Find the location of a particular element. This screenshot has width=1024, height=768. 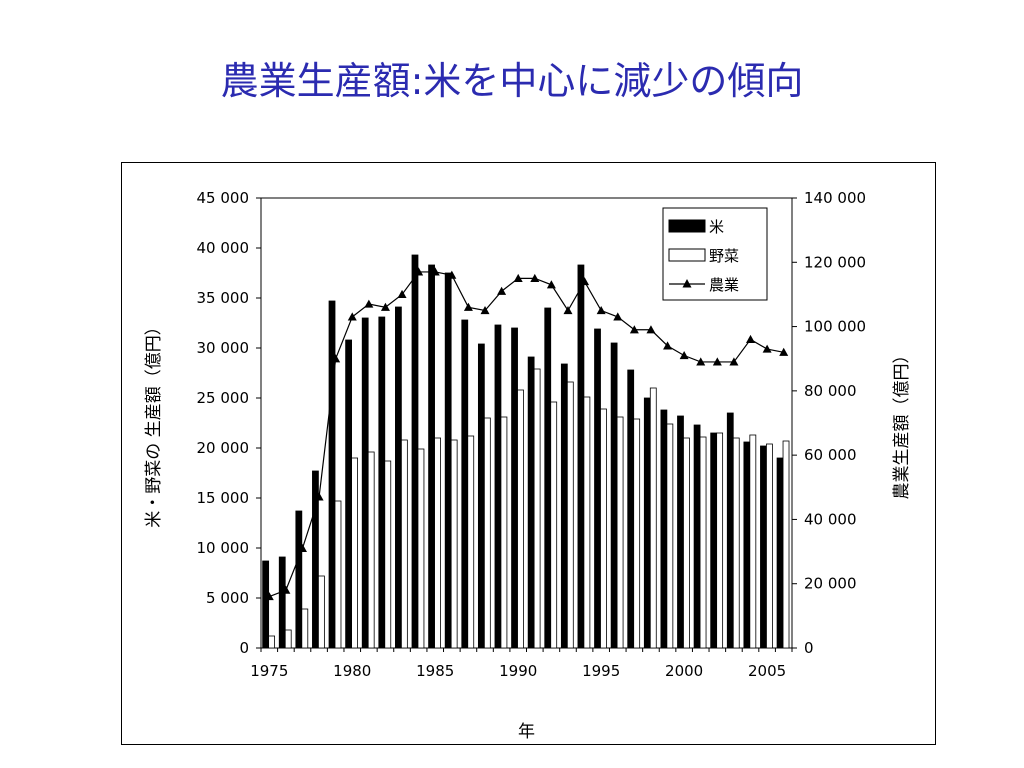

x-tick-label: 1995 is located at coordinates (601, 671).